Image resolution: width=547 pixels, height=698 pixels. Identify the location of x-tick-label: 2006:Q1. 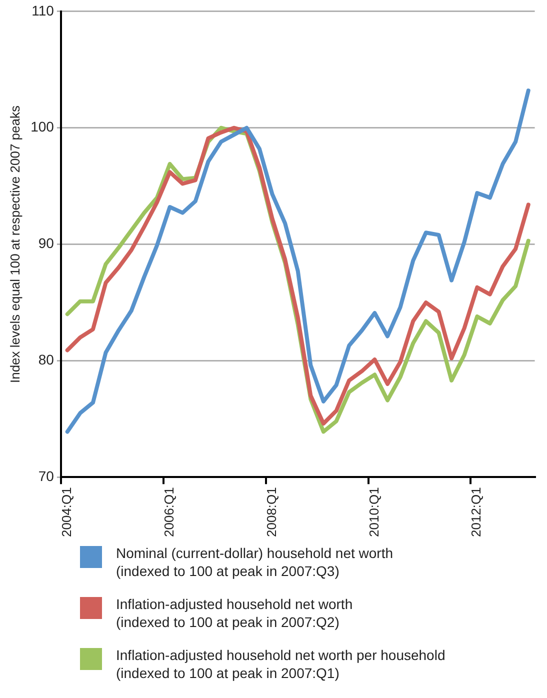
(168, 512).